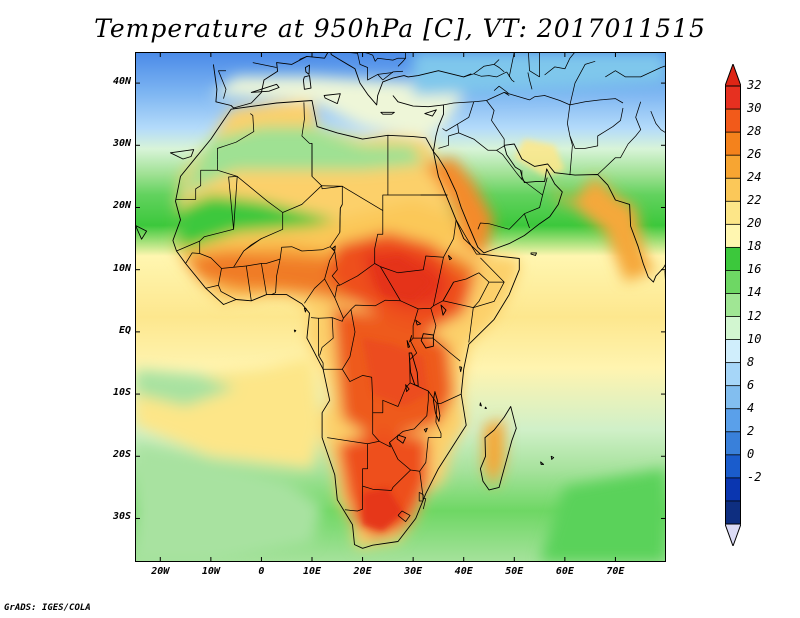 This screenshot has width=800, height=618. What do you see at coordinates (514, 571) in the screenshot?
I see `lon-tick-label: 50E` at bounding box center [514, 571].